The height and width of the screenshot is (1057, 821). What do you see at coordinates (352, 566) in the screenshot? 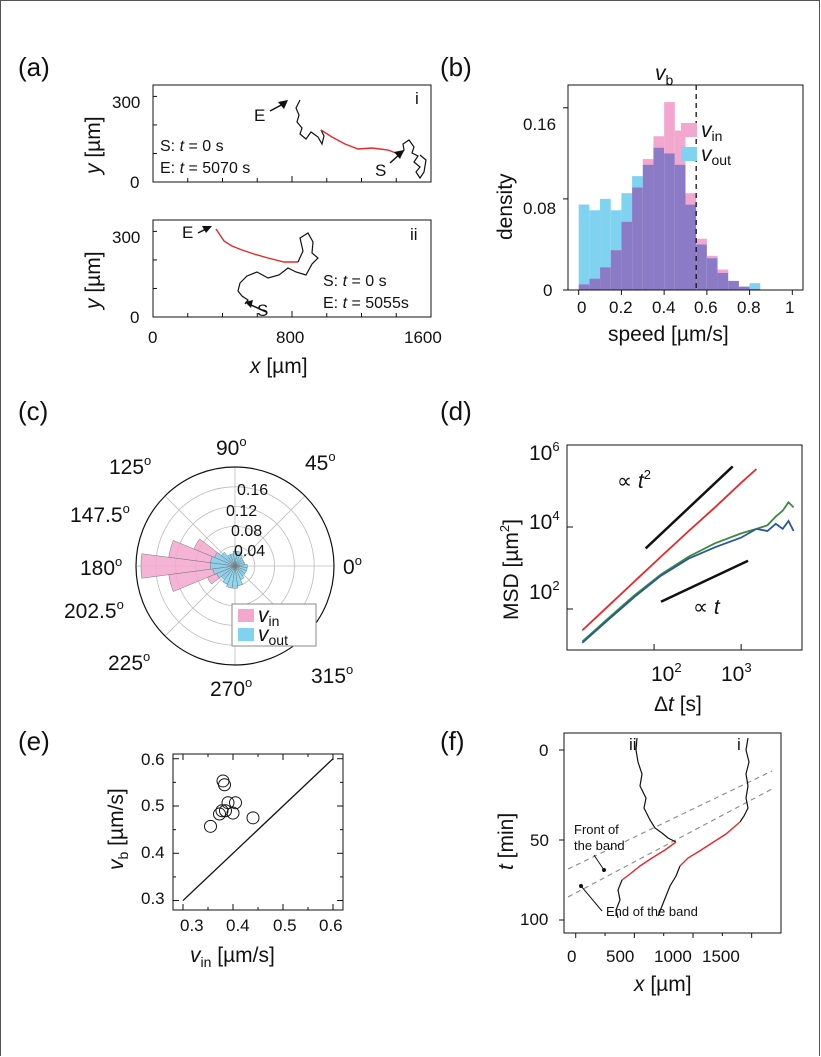
I see `c-angle-0: 0o` at bounding box center [352, 566].